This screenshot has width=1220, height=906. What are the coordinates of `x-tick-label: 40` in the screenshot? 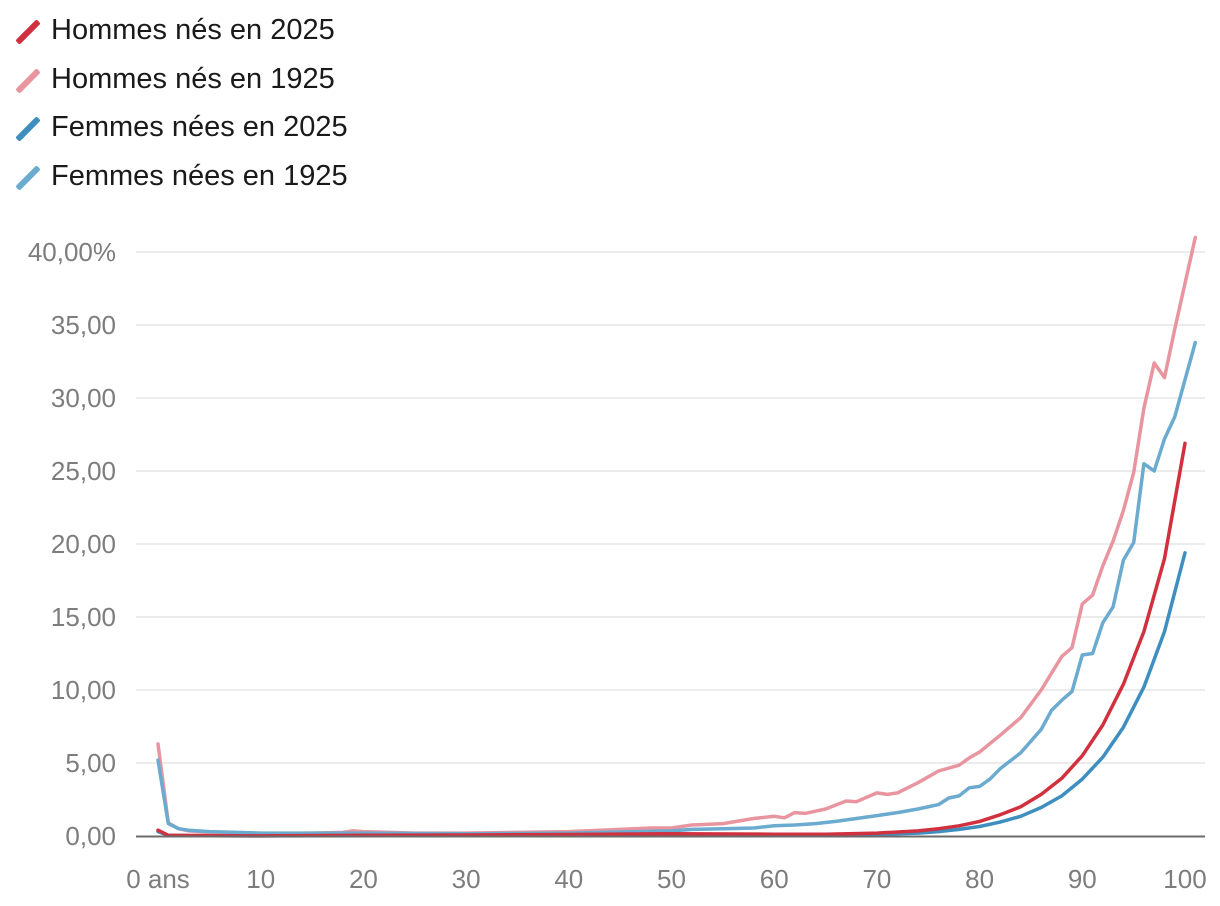 It's located at (568, 879).